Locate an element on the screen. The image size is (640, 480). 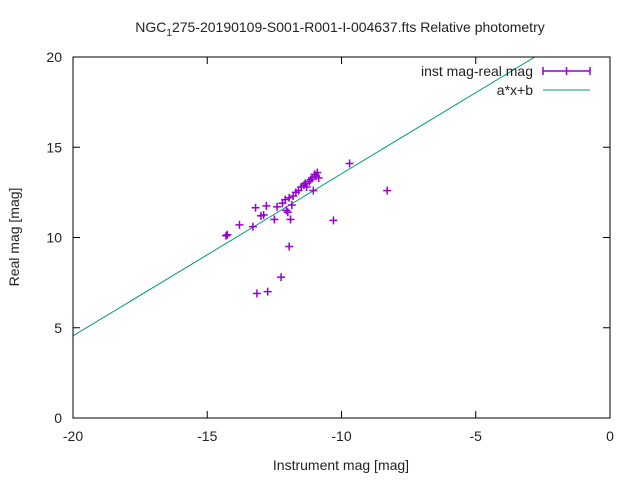
x-tick-label: -15 is located at coordinates (207, 436).